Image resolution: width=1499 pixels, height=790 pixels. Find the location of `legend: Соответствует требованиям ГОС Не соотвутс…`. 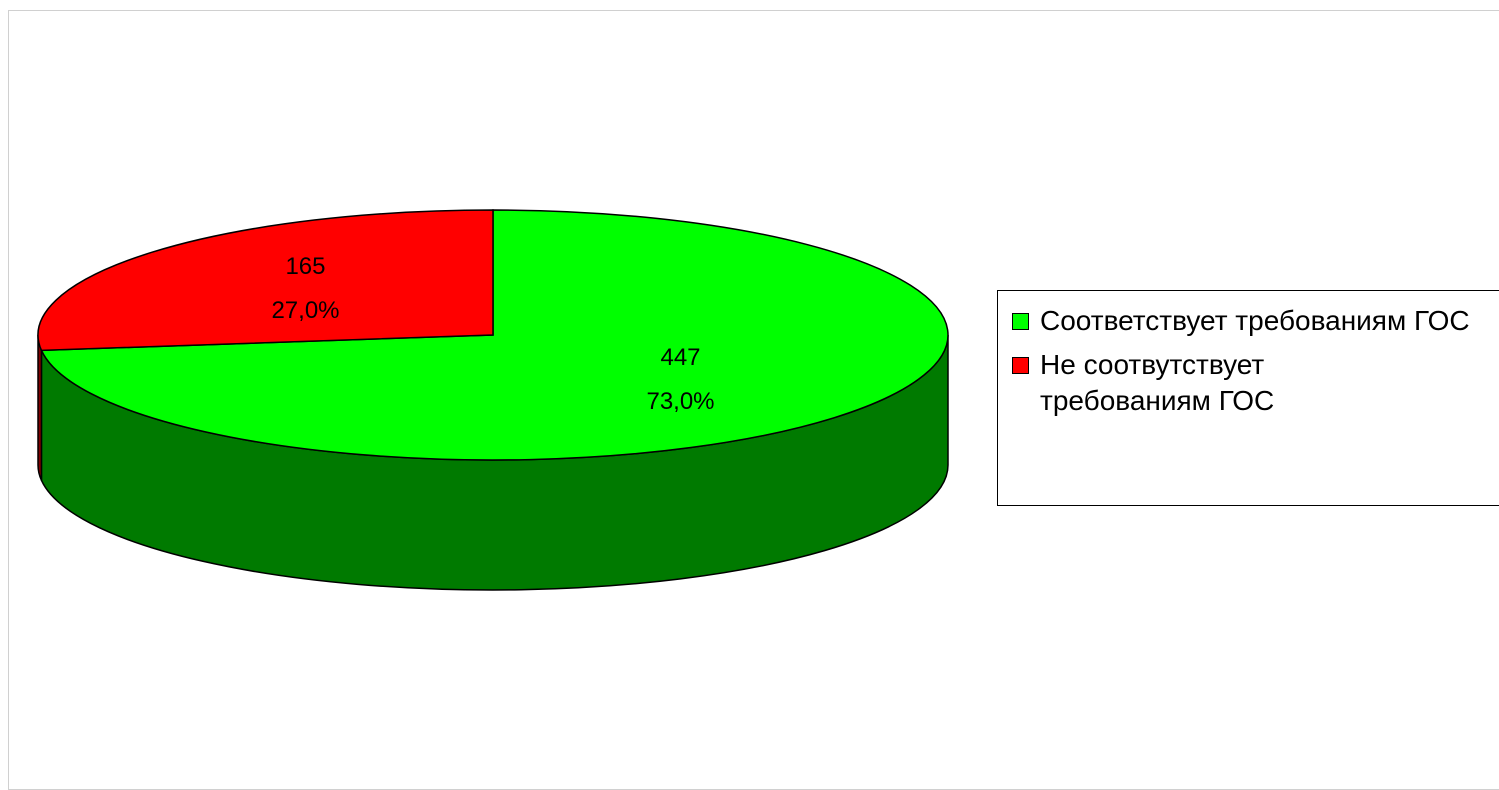

legend: Соответствует требованиям ГОС Не соотвутс… is located at coordinates (1248, 398).